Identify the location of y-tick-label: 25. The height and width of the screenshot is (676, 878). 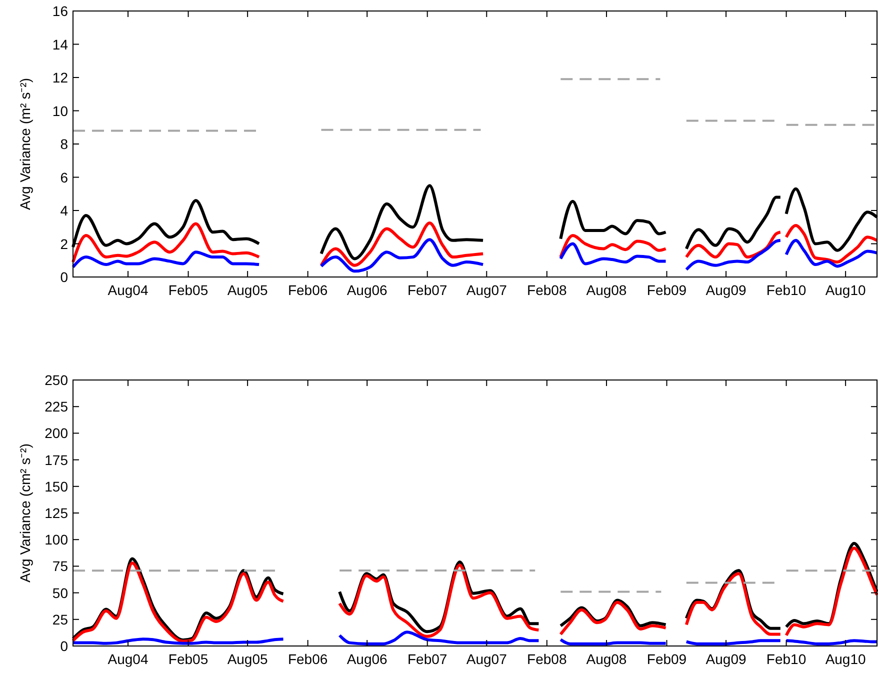
(60, 619).